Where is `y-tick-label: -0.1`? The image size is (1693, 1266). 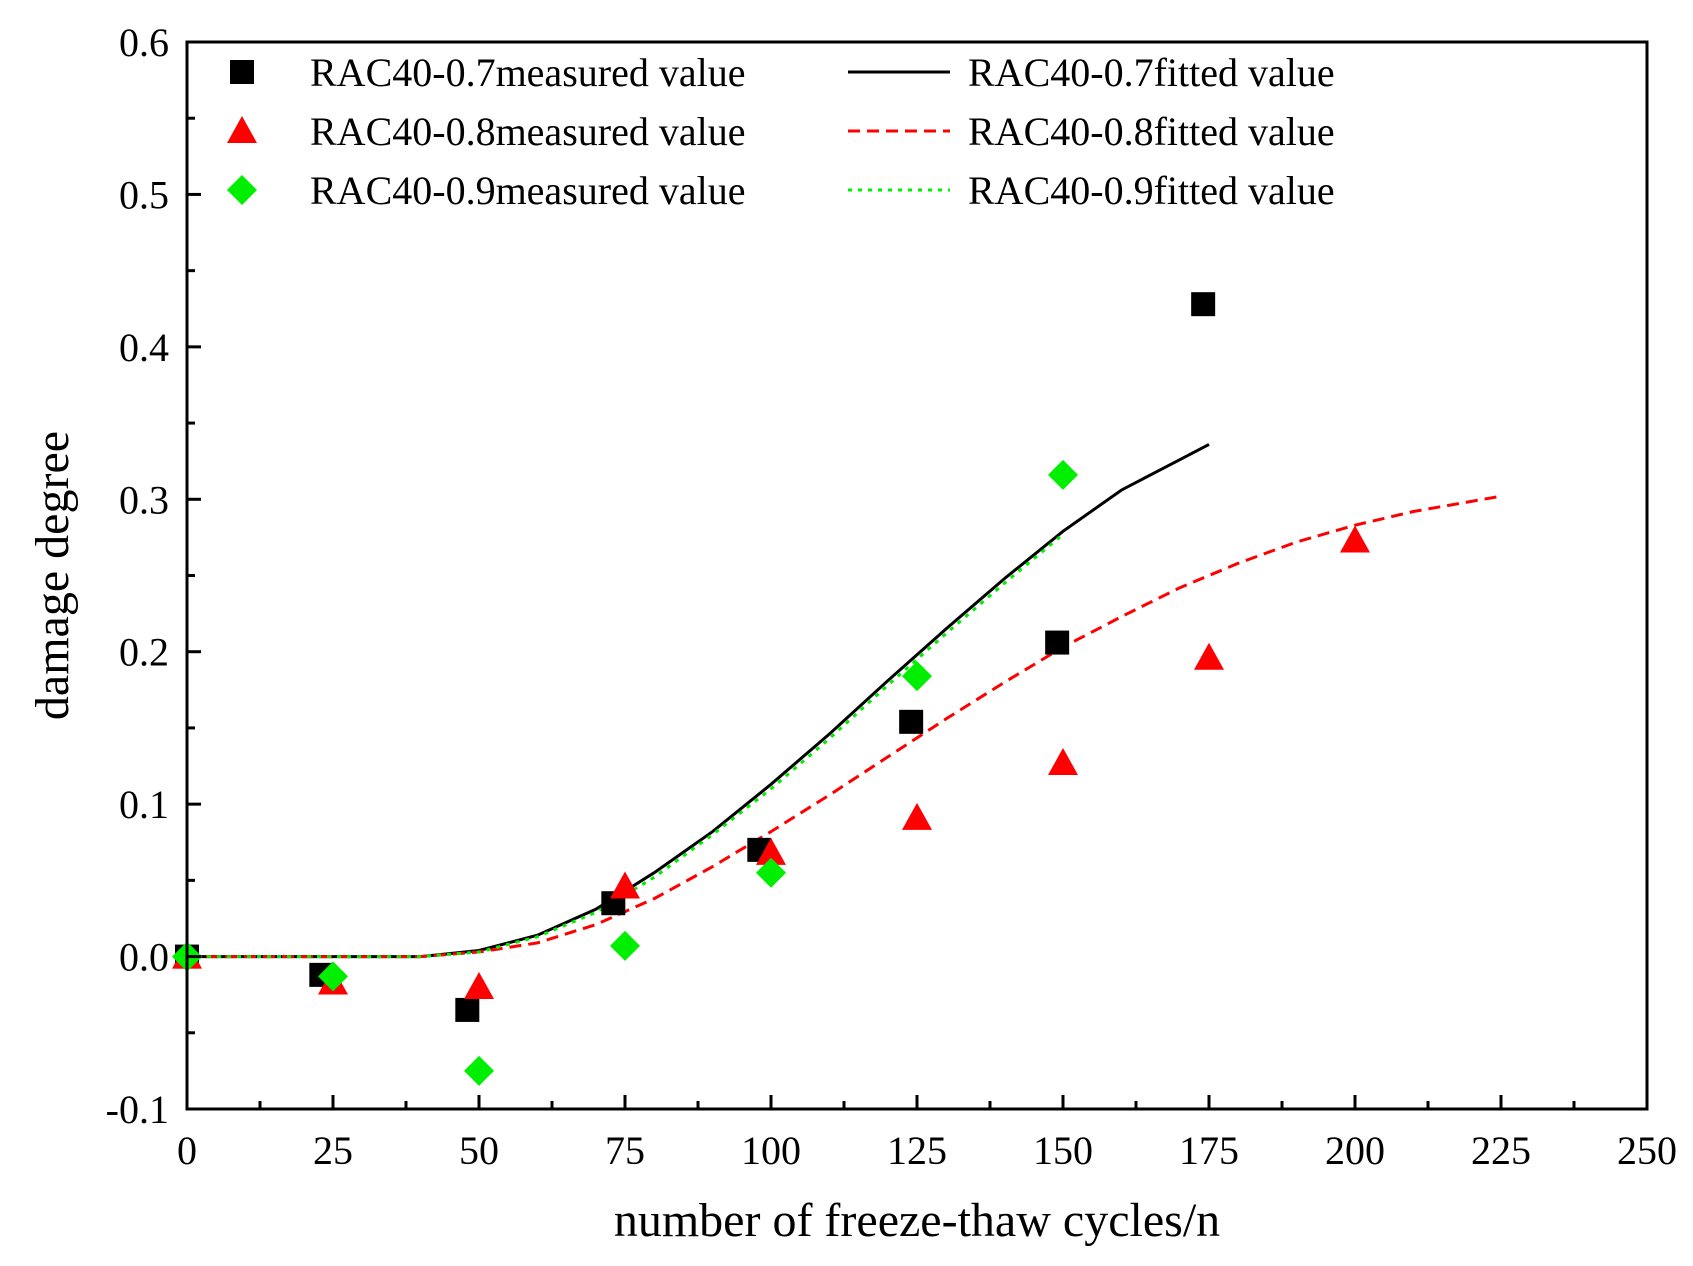 y-tick-label: -0.1 is located at coordinates (137, 1109).